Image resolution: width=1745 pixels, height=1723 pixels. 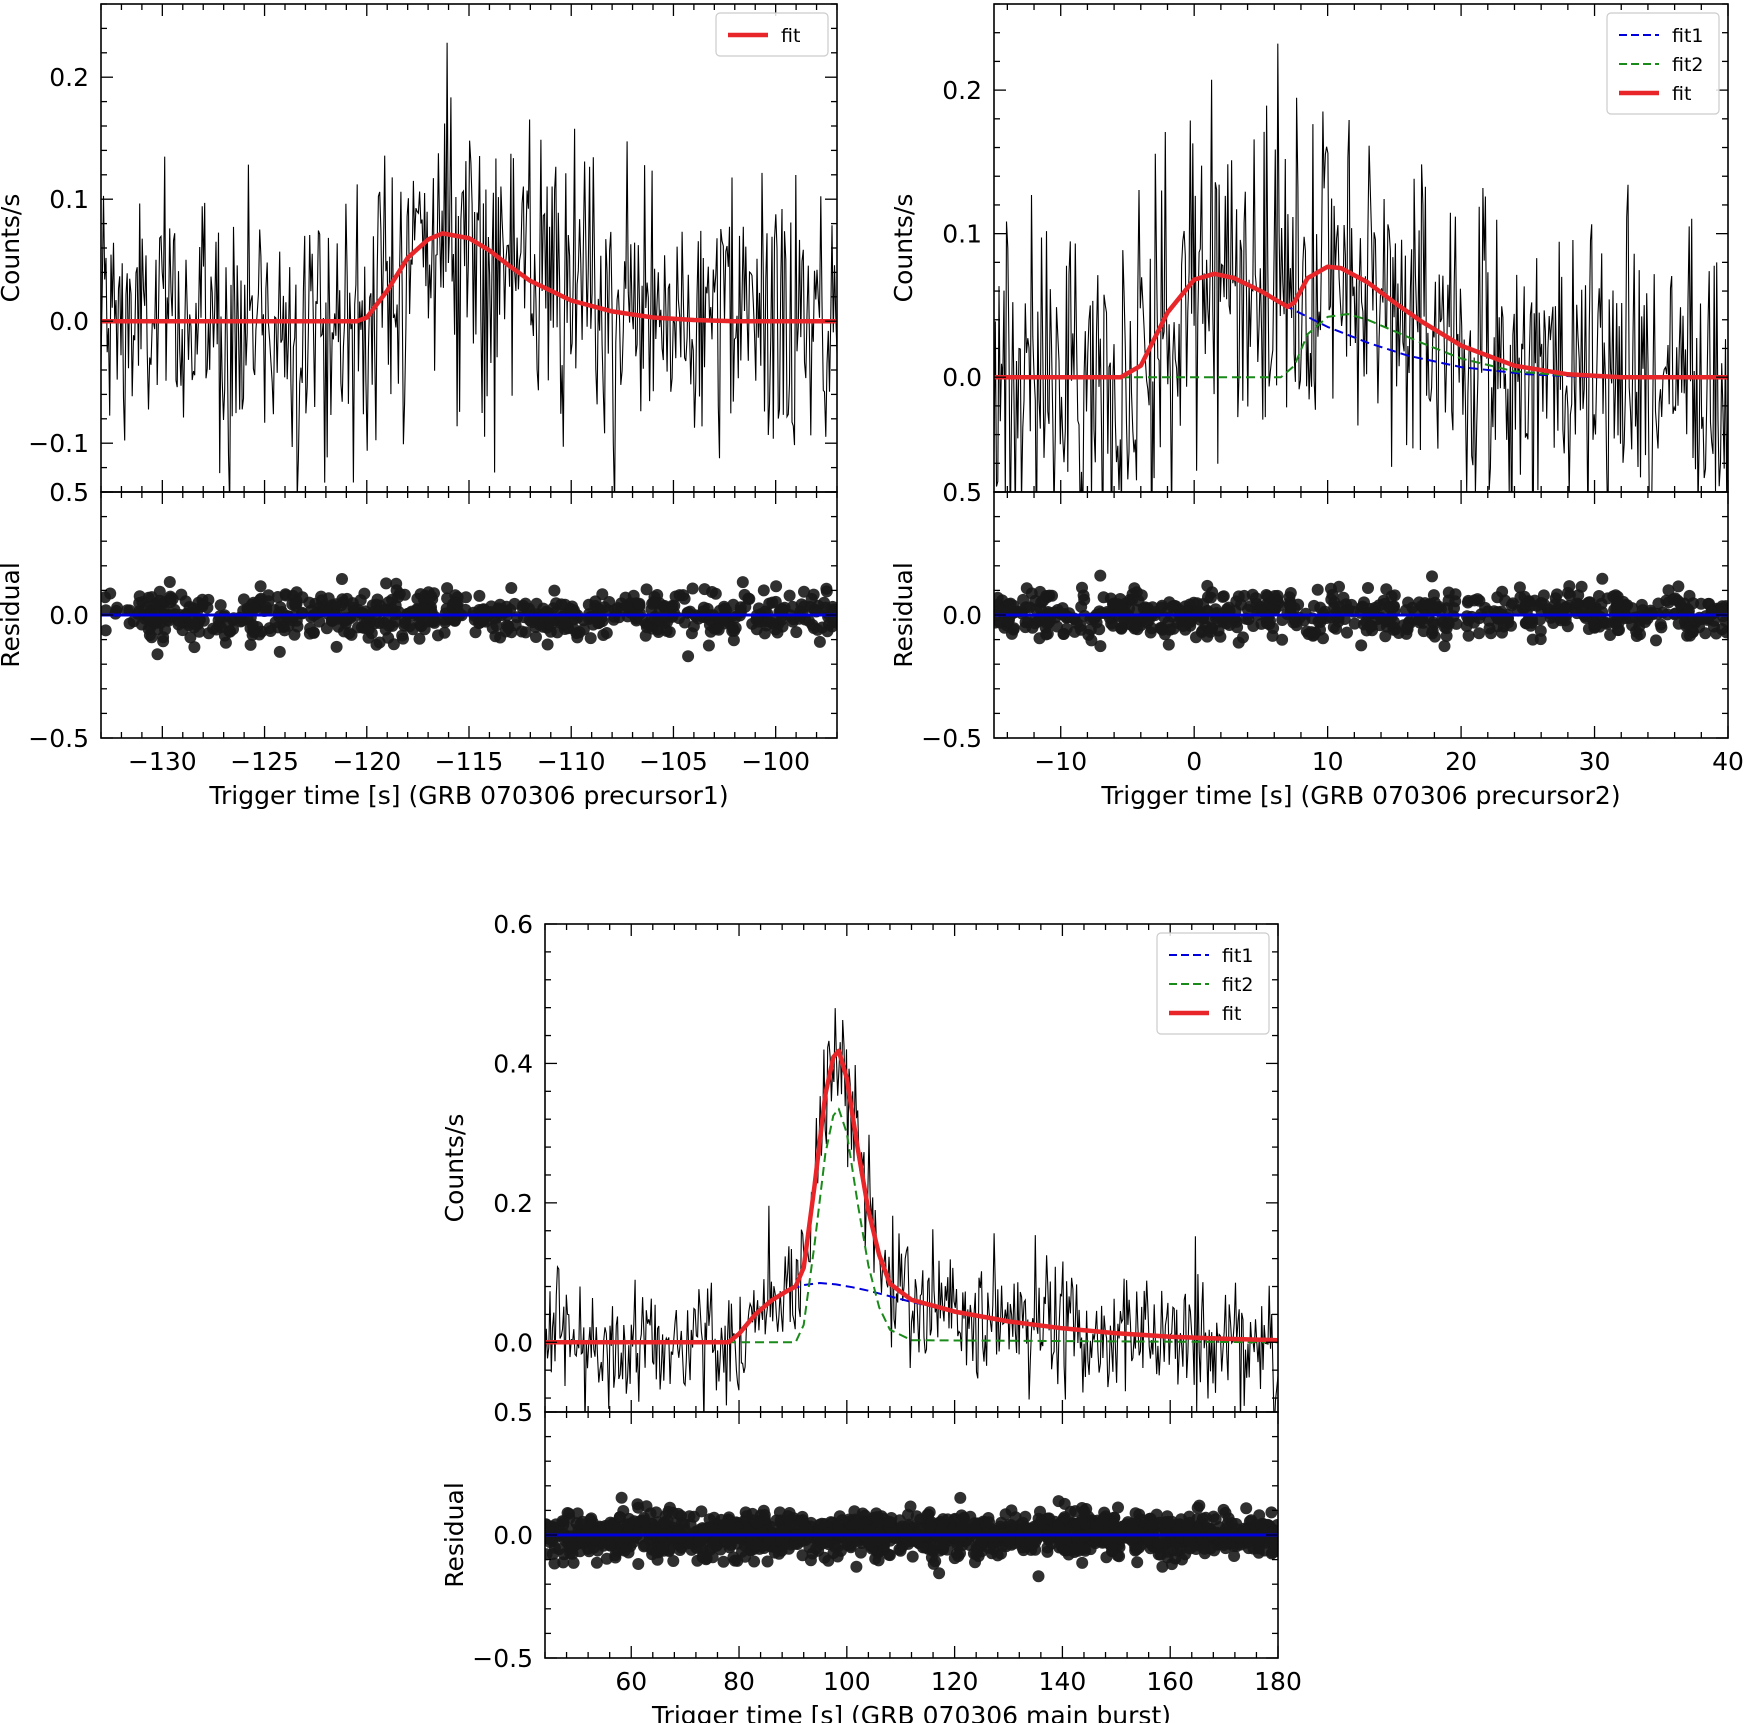 What do you see at coordinates (502, 1658) in the screenshot?
I see `residual-y-tick-label: −0.5` at bounding box center [502, 1658].